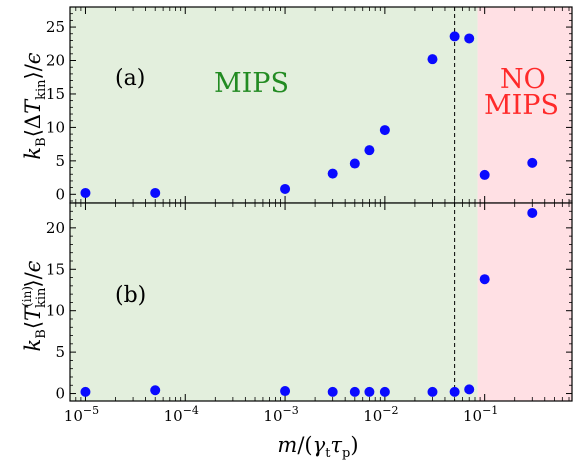 This screenshot has width=581, height=465. What do you see at coordinates (181, 414) in the screenshot?
I see `x-tick-label: 10⁻⁴` at bounding box center [181, 414].